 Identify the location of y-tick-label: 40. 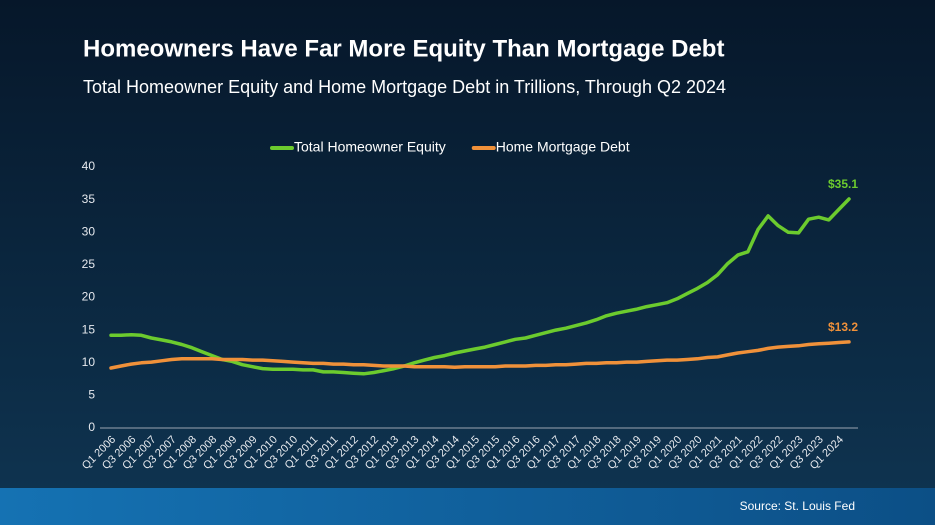
(89, 166).